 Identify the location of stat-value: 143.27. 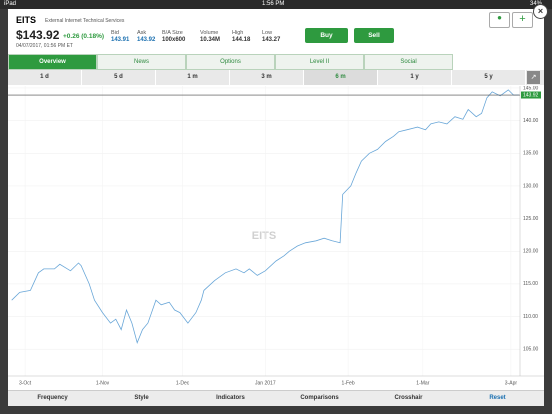
(271, 40).